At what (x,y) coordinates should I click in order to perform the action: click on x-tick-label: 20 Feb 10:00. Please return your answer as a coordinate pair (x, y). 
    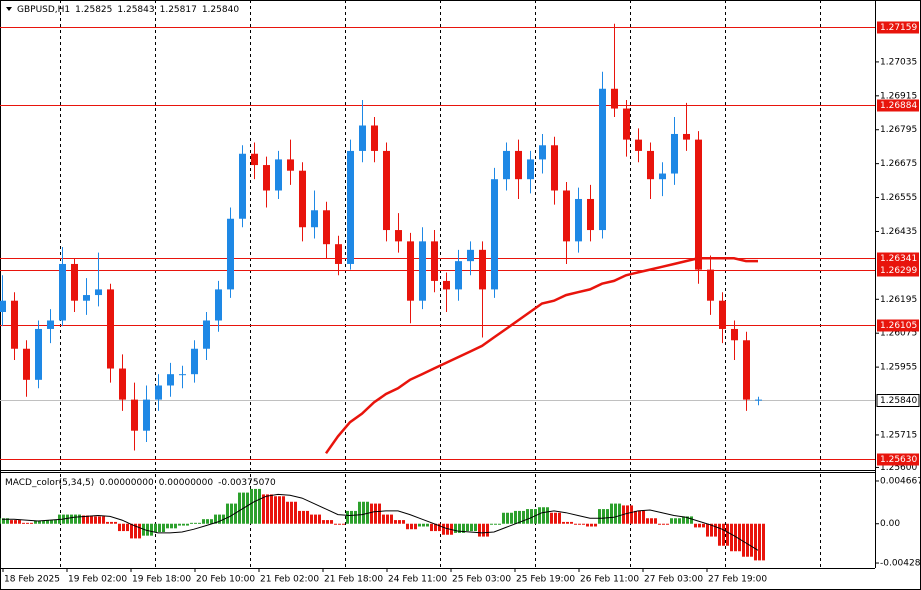
    Looking at the image, I should click on (225, 580).